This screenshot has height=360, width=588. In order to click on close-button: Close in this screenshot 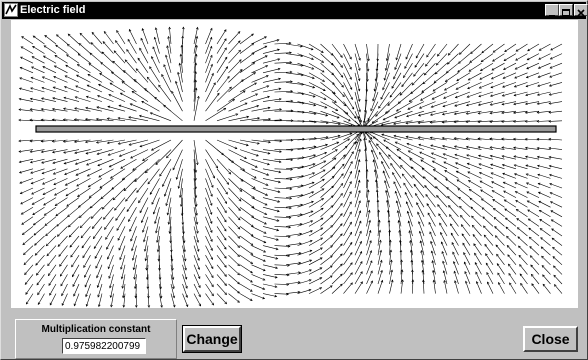, I will do `click(550, 339)`.